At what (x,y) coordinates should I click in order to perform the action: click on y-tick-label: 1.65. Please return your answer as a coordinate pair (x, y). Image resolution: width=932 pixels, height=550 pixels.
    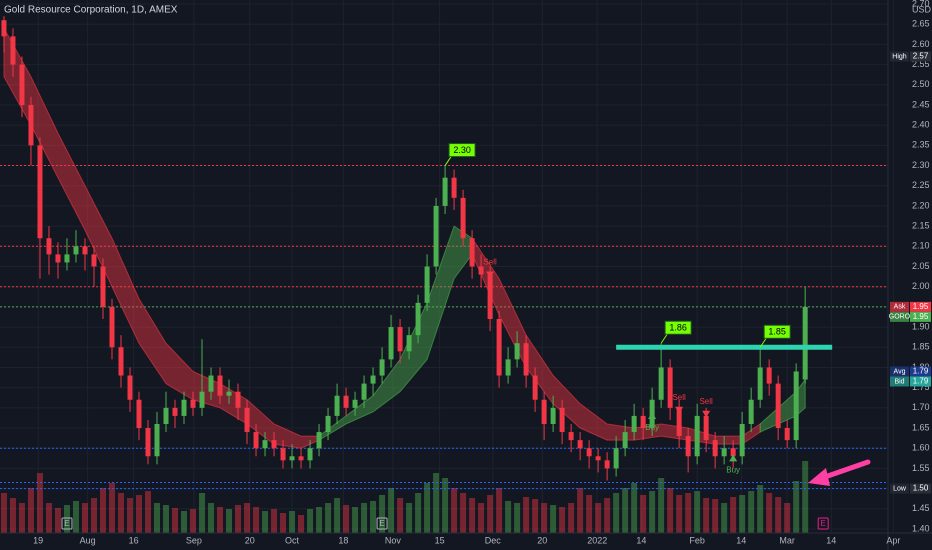
    Looking at the image, I should click on (921, 427).